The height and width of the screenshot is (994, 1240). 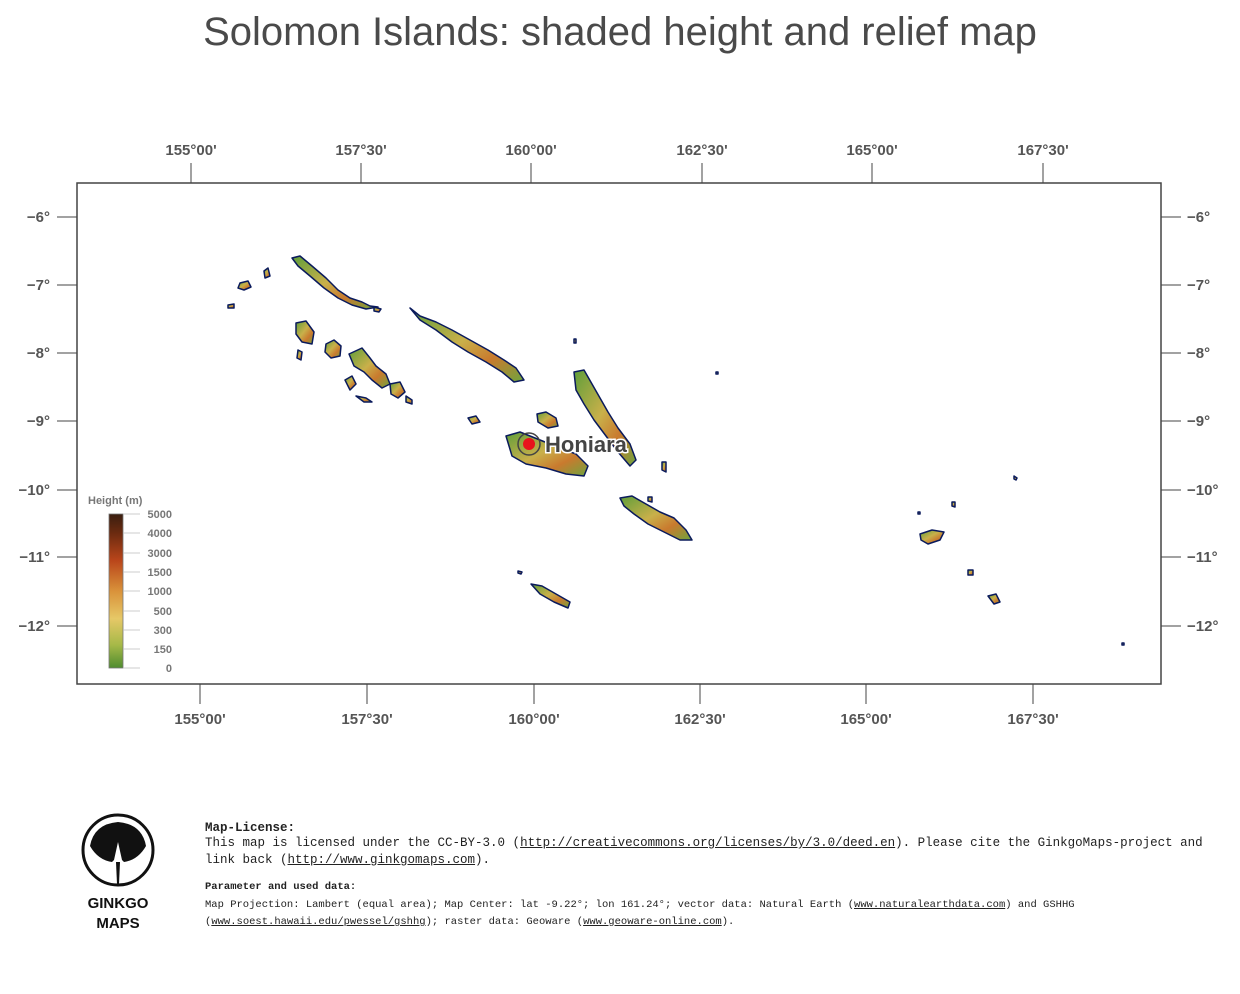 I want to click on island-vangunu, so click(x=397, y=390).